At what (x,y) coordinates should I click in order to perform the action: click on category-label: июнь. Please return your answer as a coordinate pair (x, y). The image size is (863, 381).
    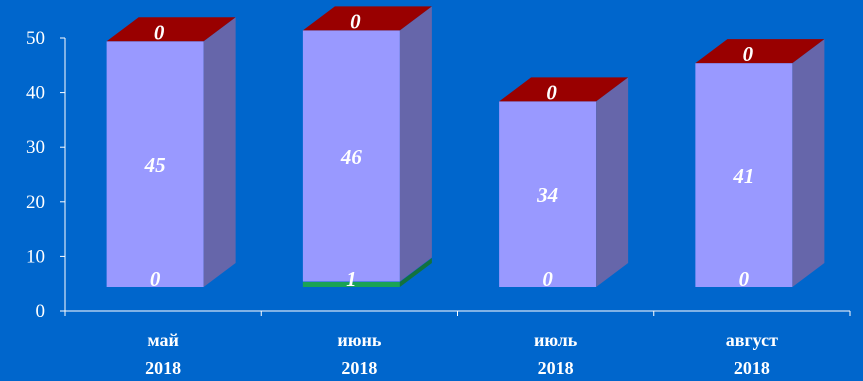
    Looking at the image, I should click on (359, 340).